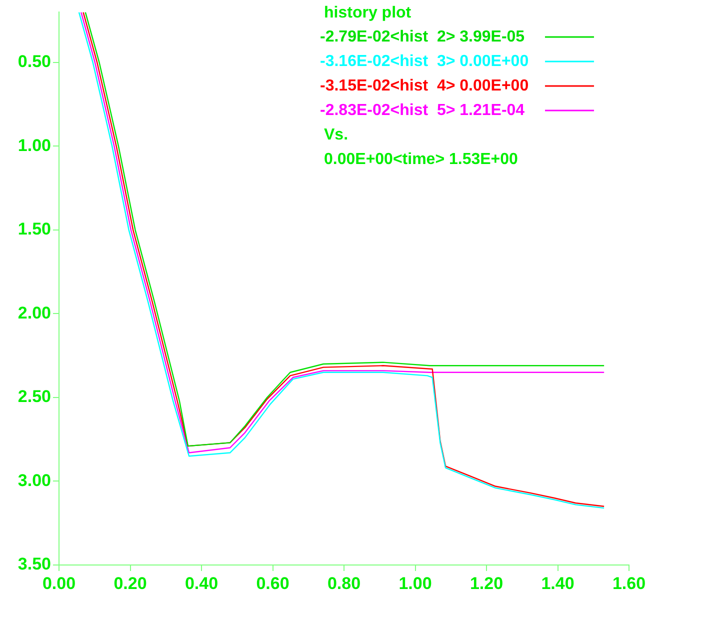 The height and width of the screenshot is (634, 701). Describe the element at coordinates (487, 583) in the screenshot. I see `x-tick-label: 1.20` at that location.